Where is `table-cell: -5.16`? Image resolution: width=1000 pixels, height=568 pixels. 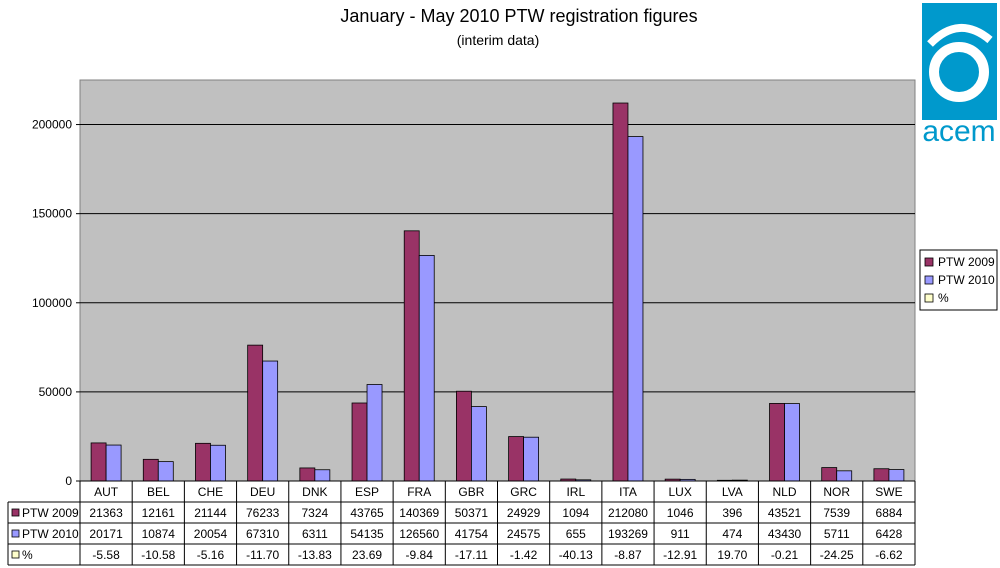
table-cell: -5.16 is located at coordinates (211, 555).